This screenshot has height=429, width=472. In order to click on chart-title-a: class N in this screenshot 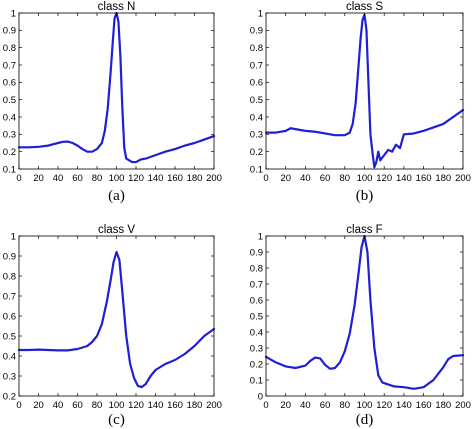, I will do `click(117, 7)`.